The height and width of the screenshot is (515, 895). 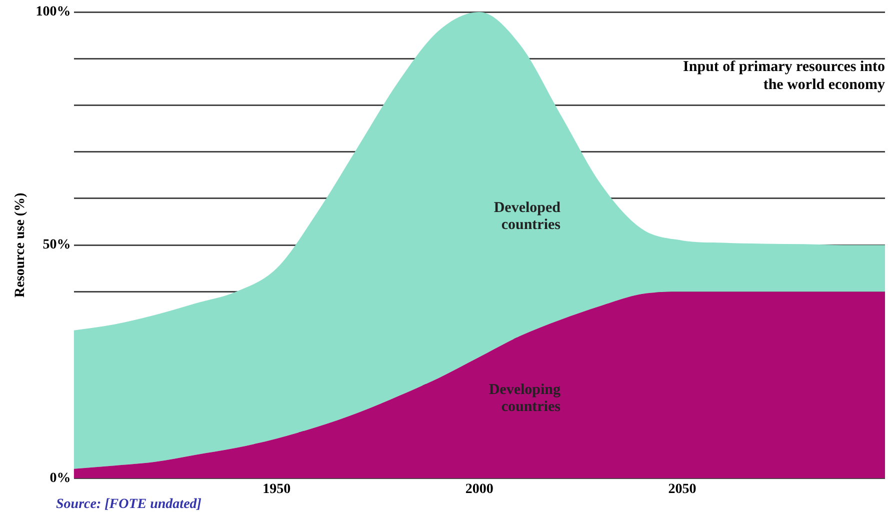 I want to click on y-tick-label: 0%, so click(x=60, y=478).